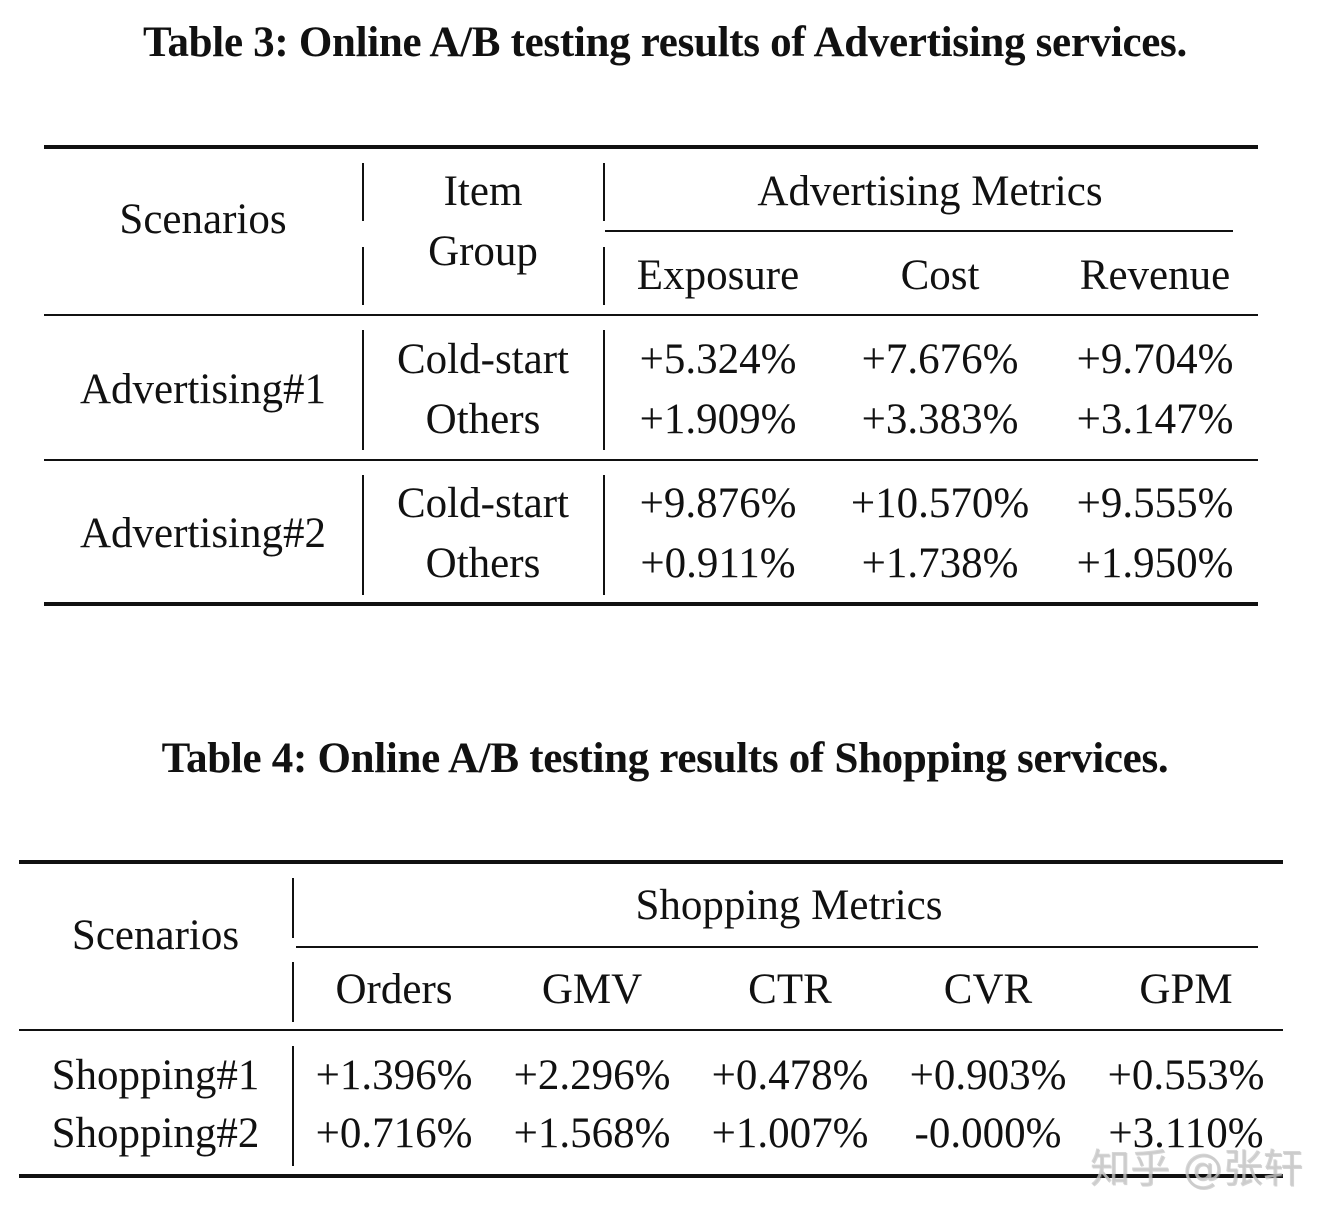  What do you see at coordinates (988, 1133) in the screenshot?
I see `table4-cell: -0.000%` at bounding box center [988, 1133].